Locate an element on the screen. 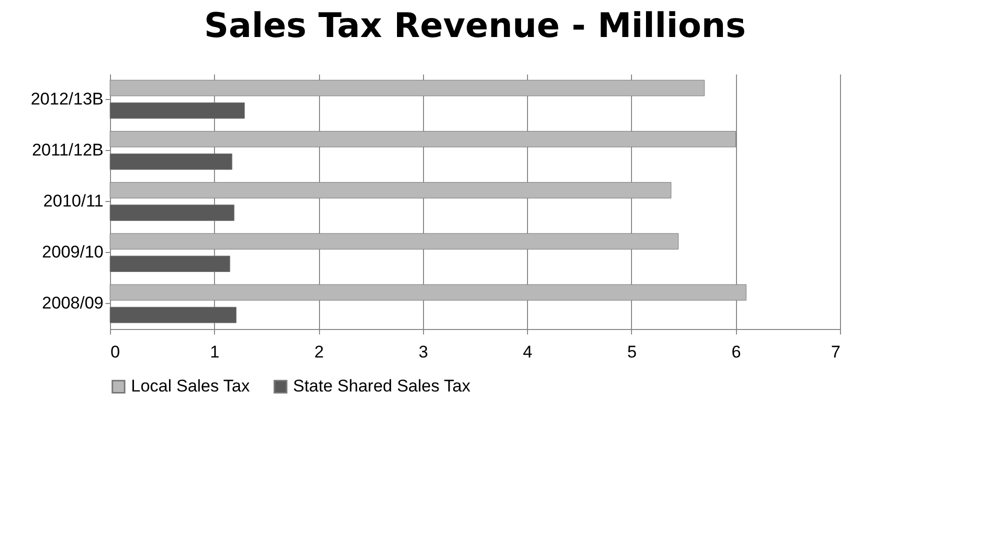 The image size is (990, 548). y-tick-label: 2012/13B is located at coordinates (67, 98).